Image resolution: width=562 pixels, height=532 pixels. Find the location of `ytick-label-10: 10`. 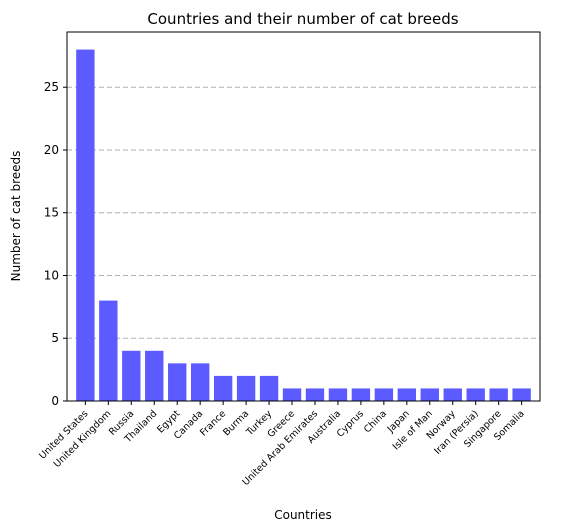

ytick-label-10: 10 is located at coordinates (51, 275).